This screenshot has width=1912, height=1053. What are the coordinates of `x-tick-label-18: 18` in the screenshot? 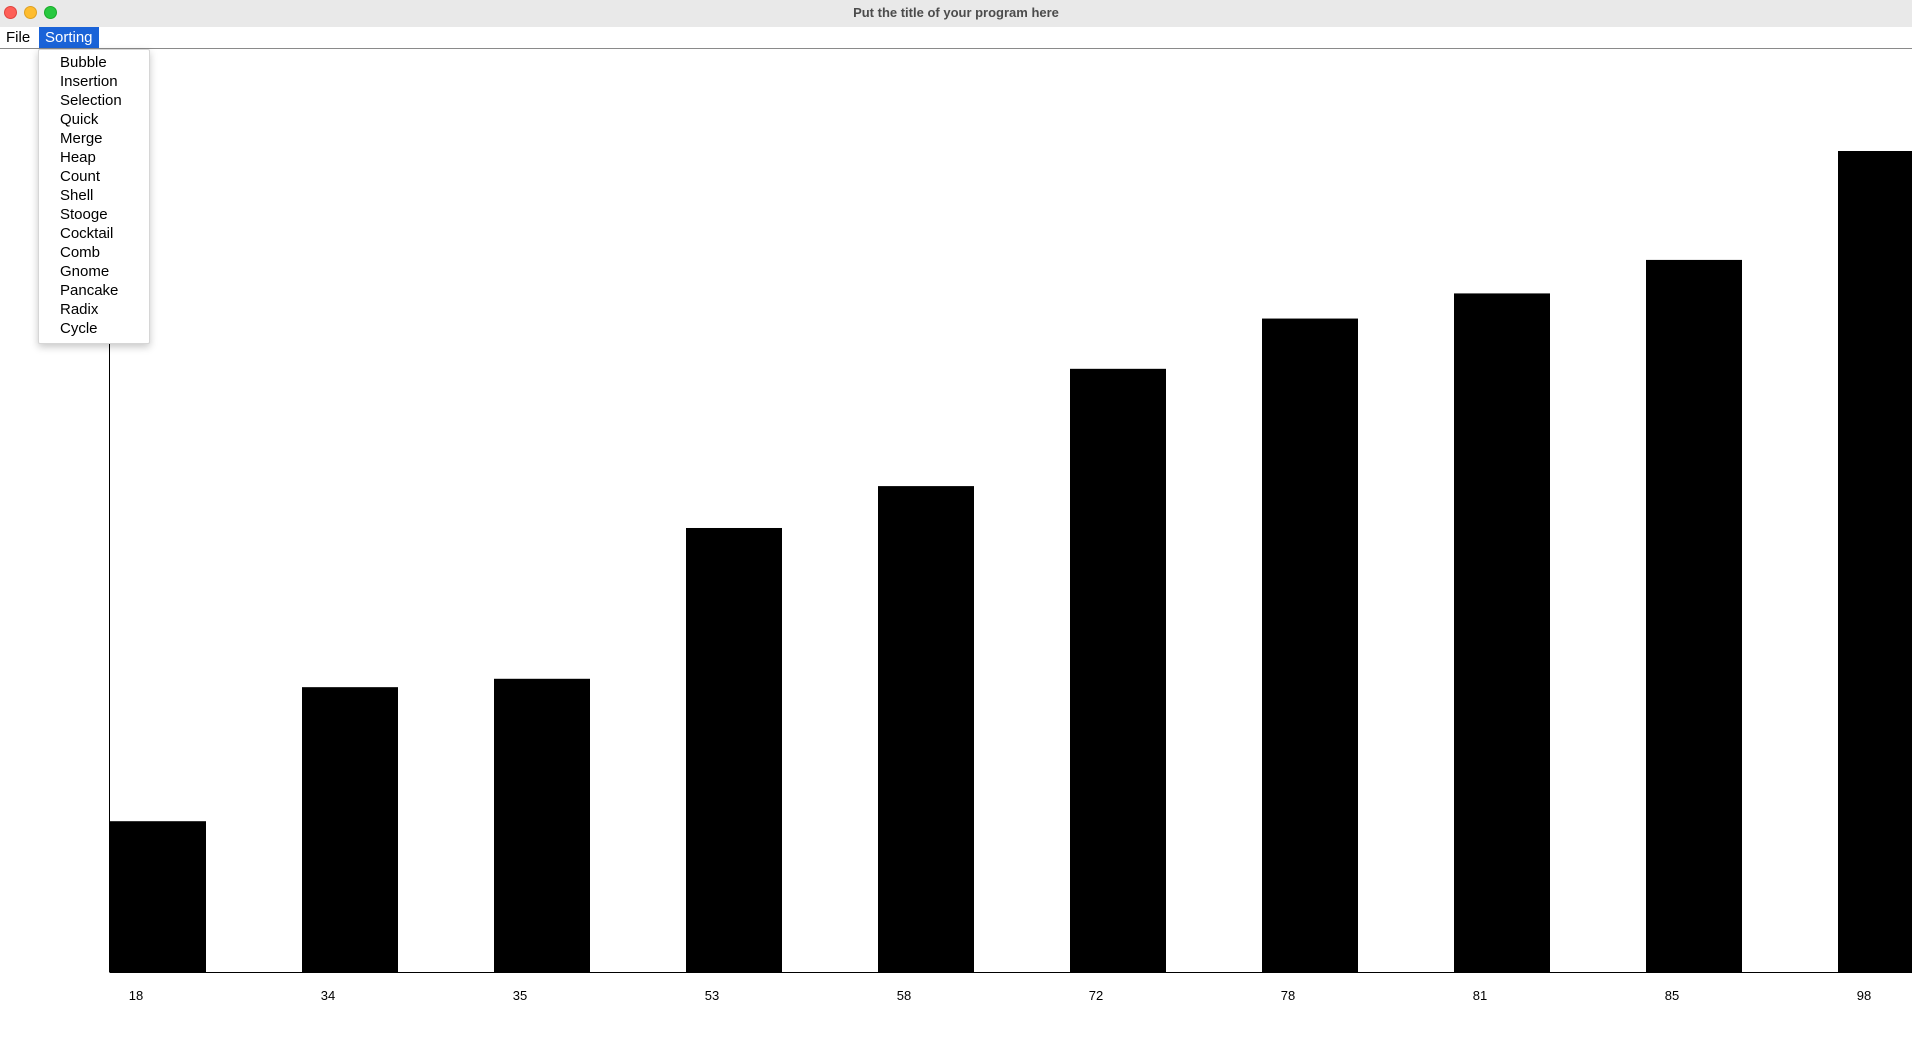 It's located at (136, 995).